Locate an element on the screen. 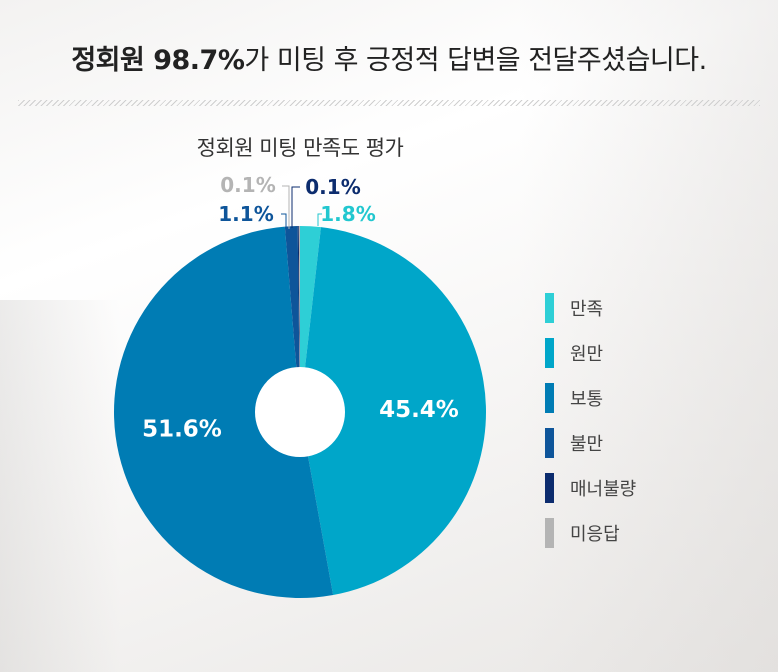 This screenshot has width=778, height=672. legend-item-satisfied: 만족 is located at coordinates (590, 307).